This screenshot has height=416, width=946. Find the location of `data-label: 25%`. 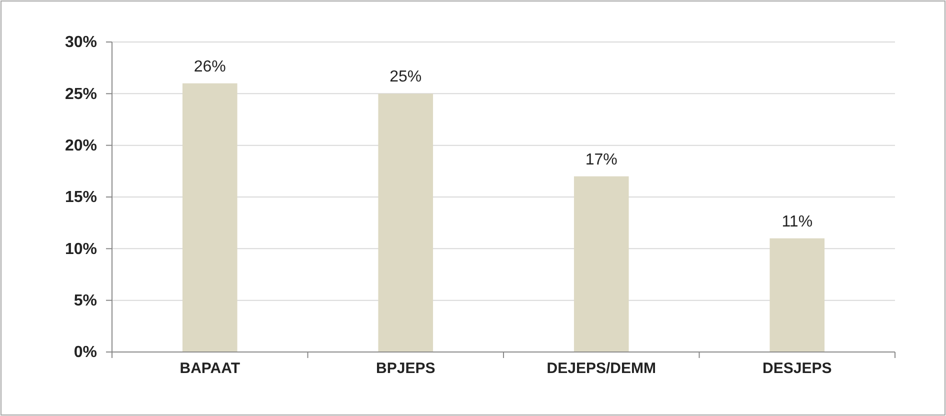

data-label: 25% is located at coordinates (406, 77).